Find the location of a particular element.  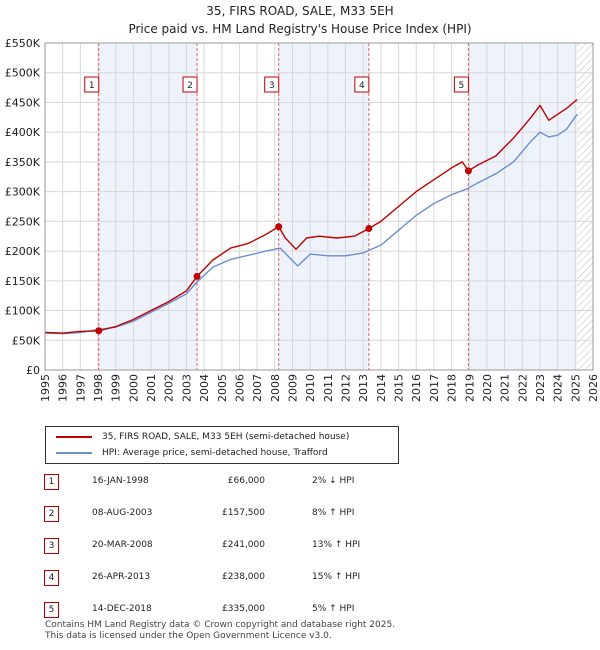

x-tick-label: 1996 is located at coordinates (63, 388).